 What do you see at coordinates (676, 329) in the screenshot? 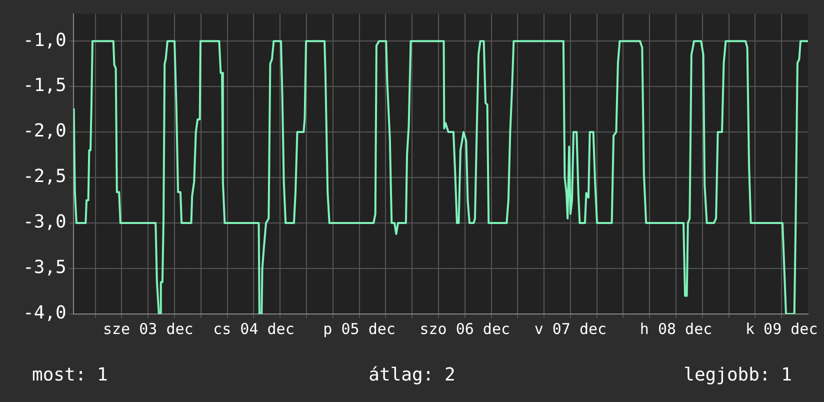
I see `x-tick-label: h 08 dec` at bounding box center [676, 329].